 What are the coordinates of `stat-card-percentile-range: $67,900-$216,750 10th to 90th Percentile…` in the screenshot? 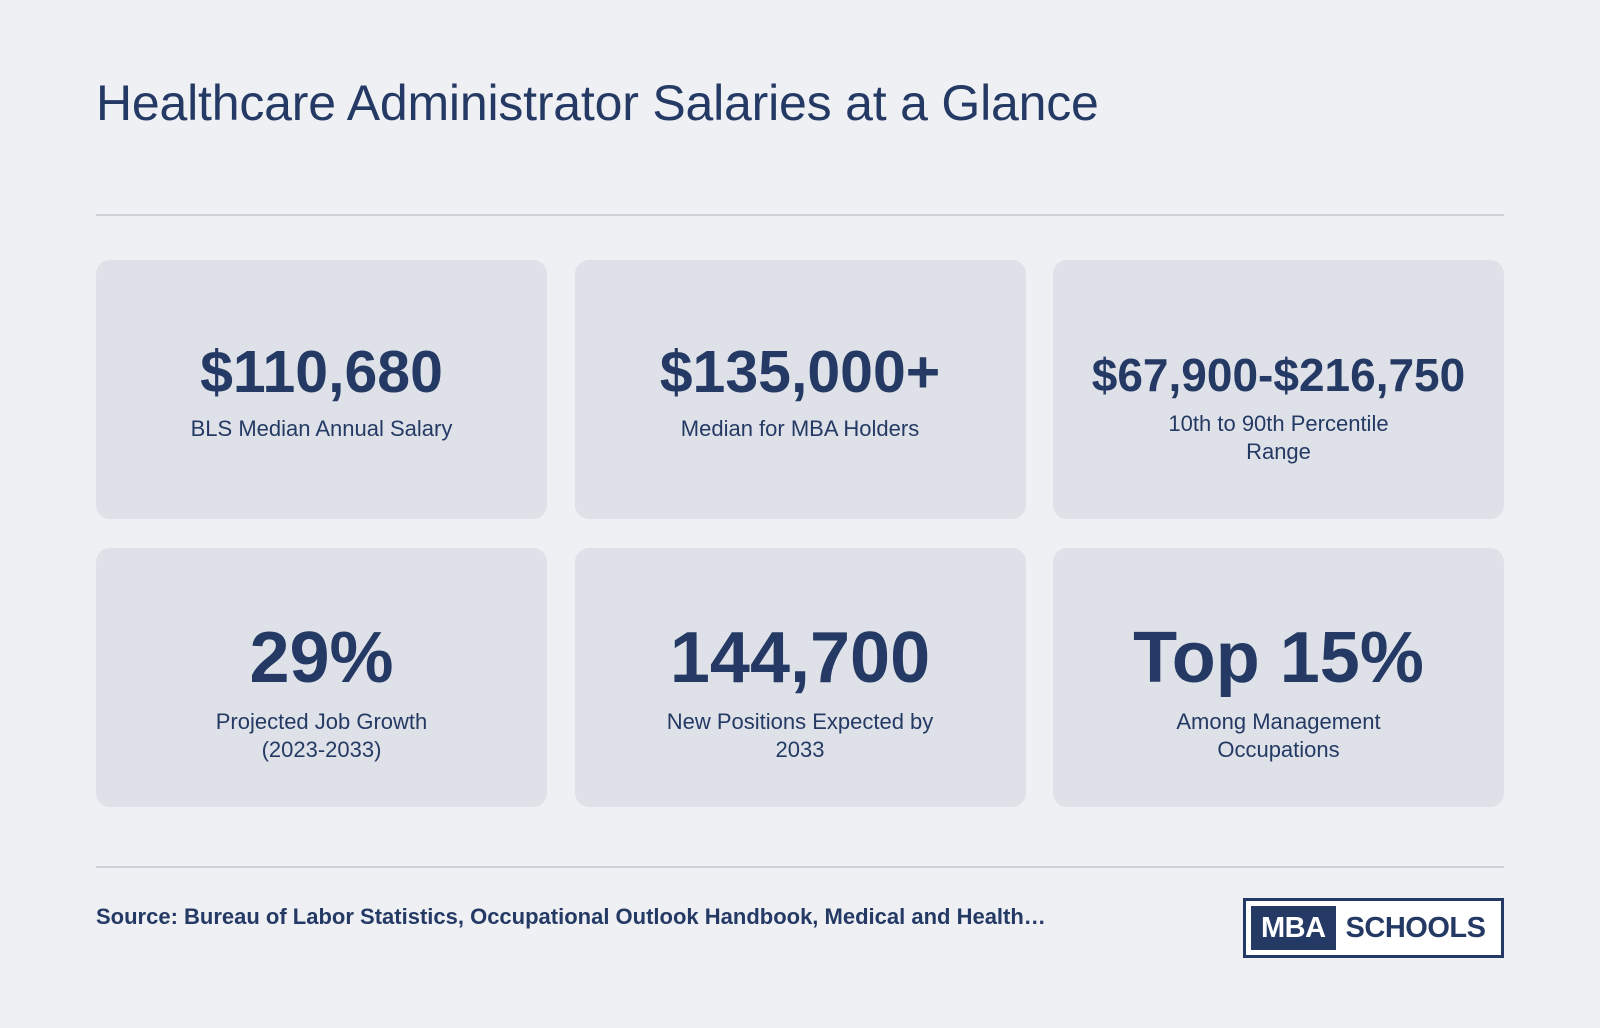 It's located at (1278, 389).